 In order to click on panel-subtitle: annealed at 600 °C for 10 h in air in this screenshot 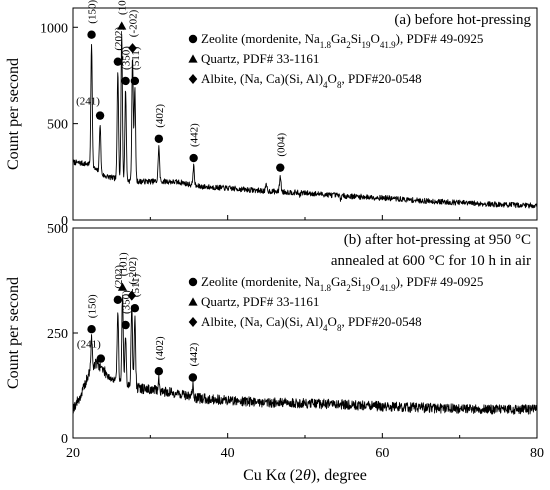, I will do `click(431, 261)`.